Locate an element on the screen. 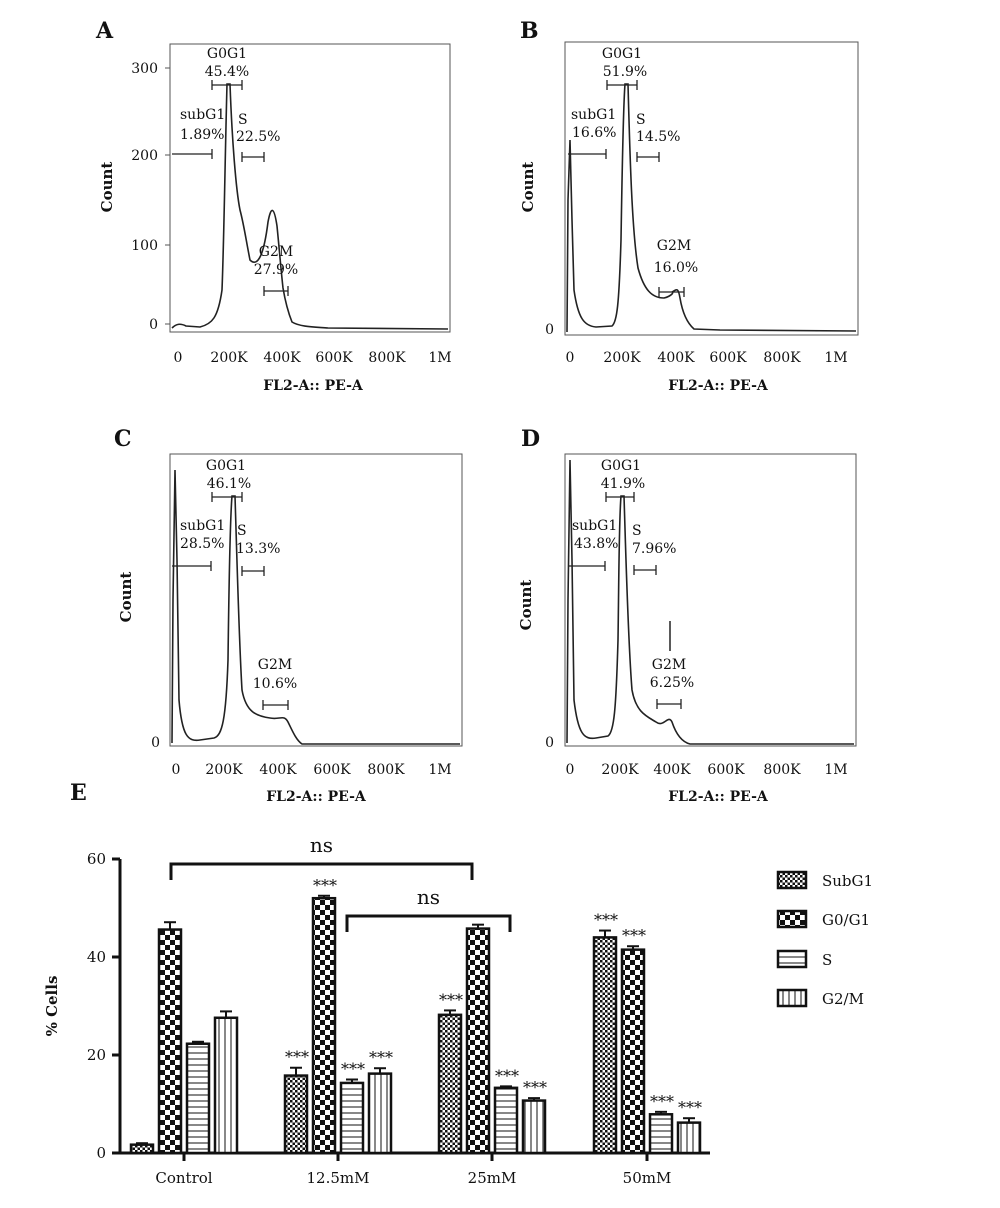  legend-label: G2/M is located at coordinates (843, 999).